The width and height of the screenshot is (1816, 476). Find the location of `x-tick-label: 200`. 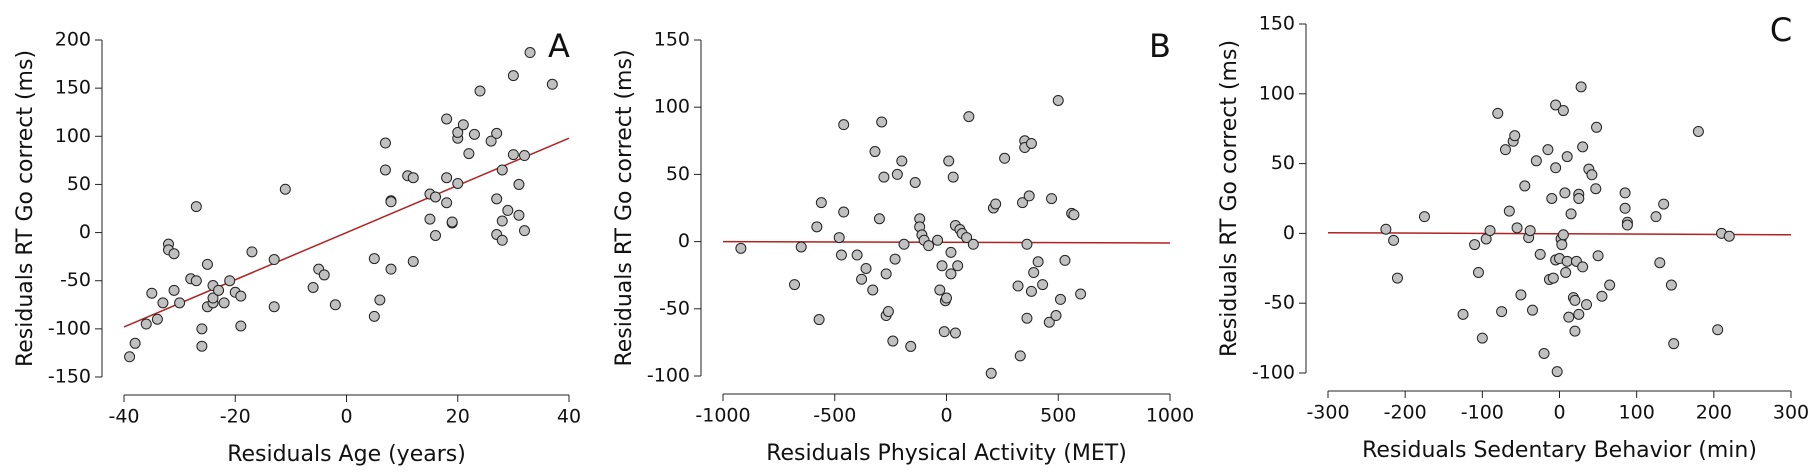

x-tick-label: 200 is located at coordinates (1714, 413).